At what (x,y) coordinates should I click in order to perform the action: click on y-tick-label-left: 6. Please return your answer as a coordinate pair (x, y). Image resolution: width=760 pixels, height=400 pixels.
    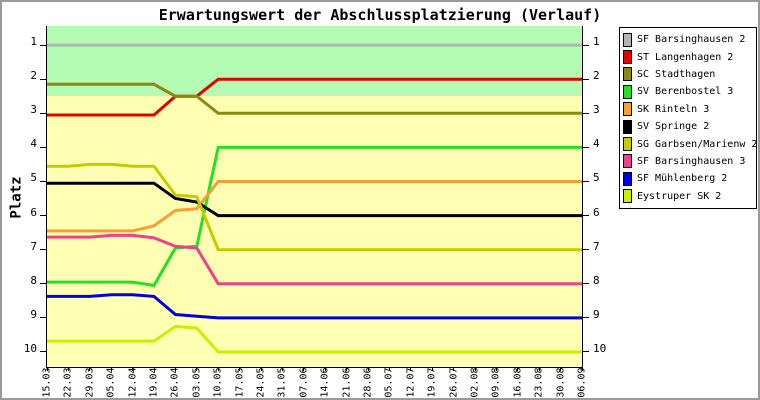
    Looking at the image, I should click on (33, 212).